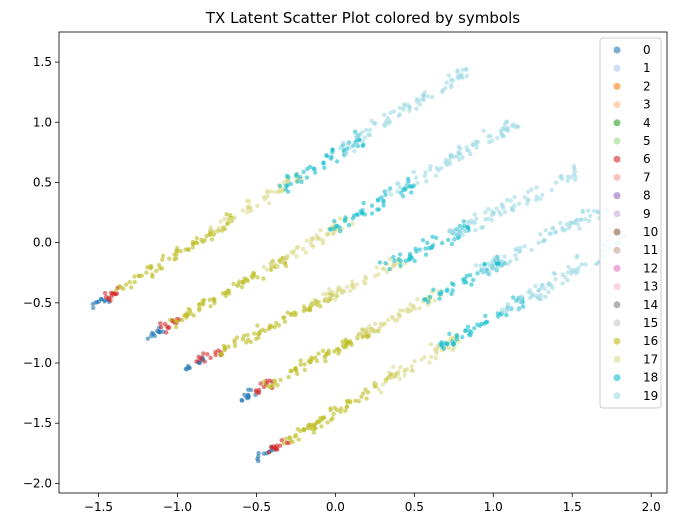 The height and width of the screenshot is (528, 683). What do you see at coordinates (42, 243) in the screenshot?
I see `y-tick-label: 0.0` at bounding box center [42, 243].